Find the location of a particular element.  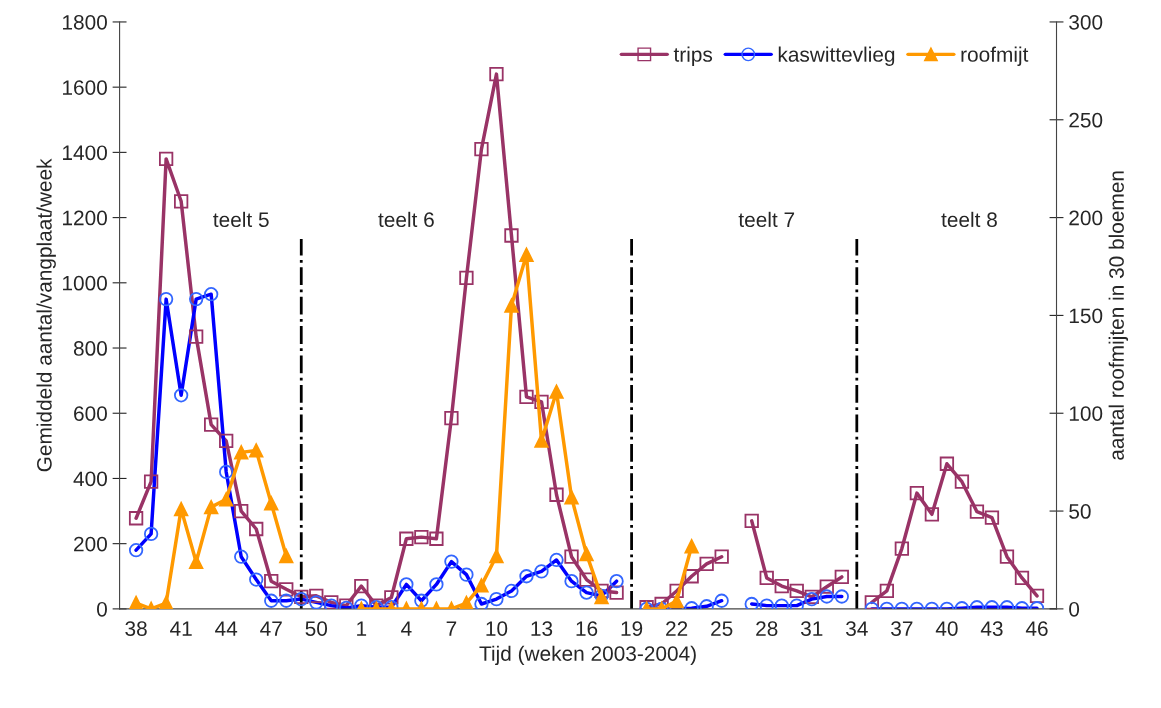

x-tick-label: 44 is located at coordinates (226, 628).